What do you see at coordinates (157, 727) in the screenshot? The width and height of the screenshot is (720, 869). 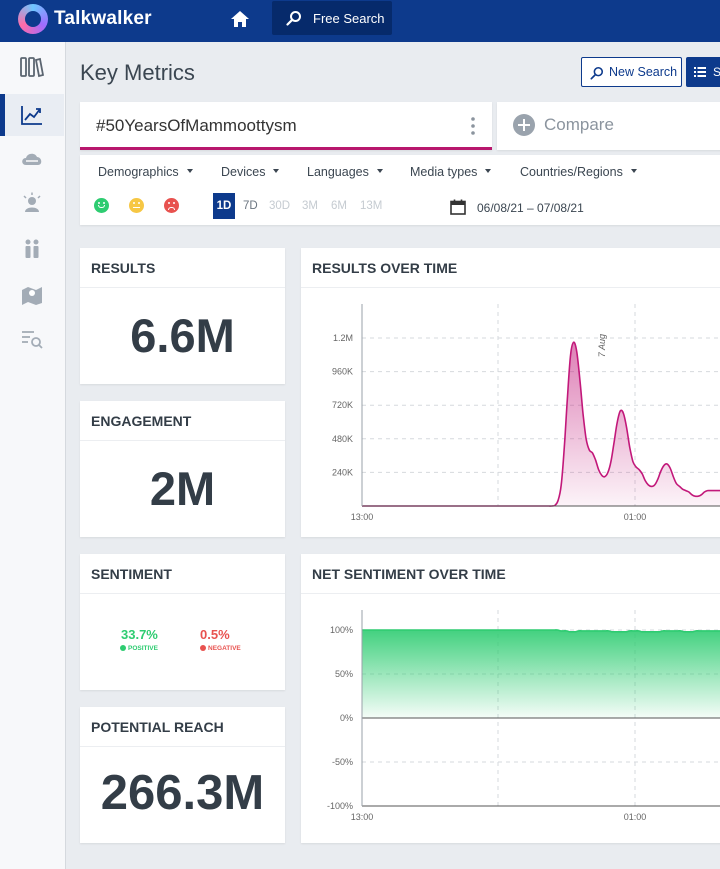 I see `card-title: POTENTIAL REACH` at bounding box center [157, 727].